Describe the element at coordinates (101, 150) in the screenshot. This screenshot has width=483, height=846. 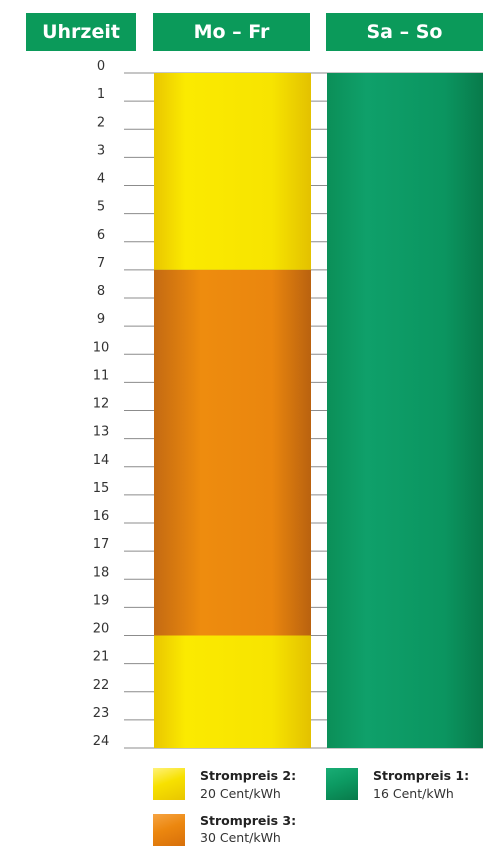
I see `y-tick-label: 3` at that location.